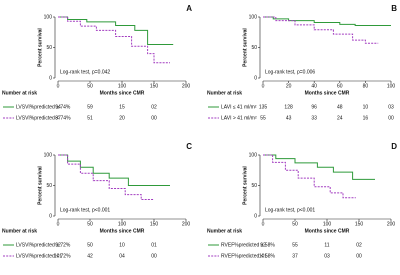 Image resolution: width=400 pixels, height=275 pixels. Describe the element at coordinates (314, 107) in the screenshot. I see `at-risk-count: 96` at that location.